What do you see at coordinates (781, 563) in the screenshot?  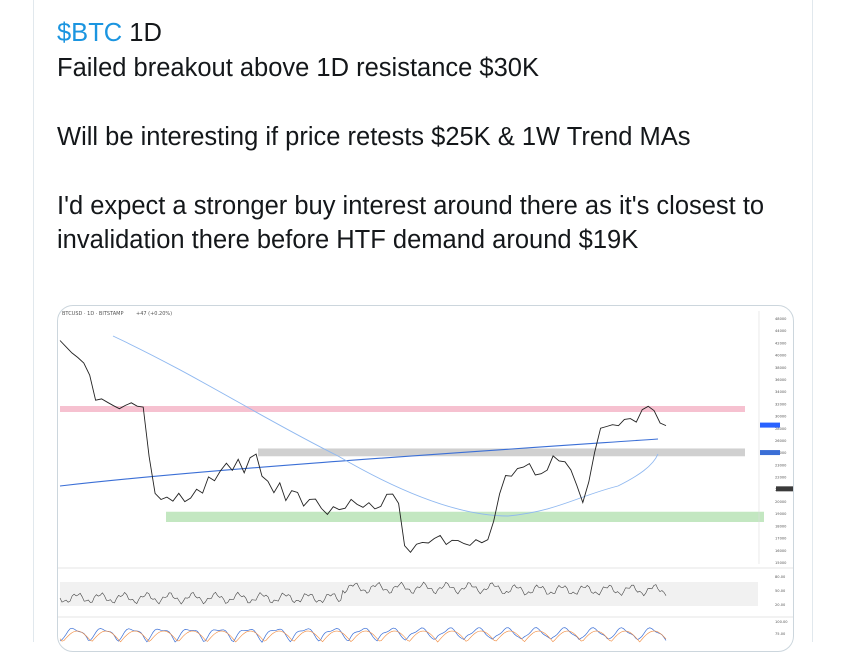 I see `price-axis-tick-label: 15000` at bounding box center [781, 563].